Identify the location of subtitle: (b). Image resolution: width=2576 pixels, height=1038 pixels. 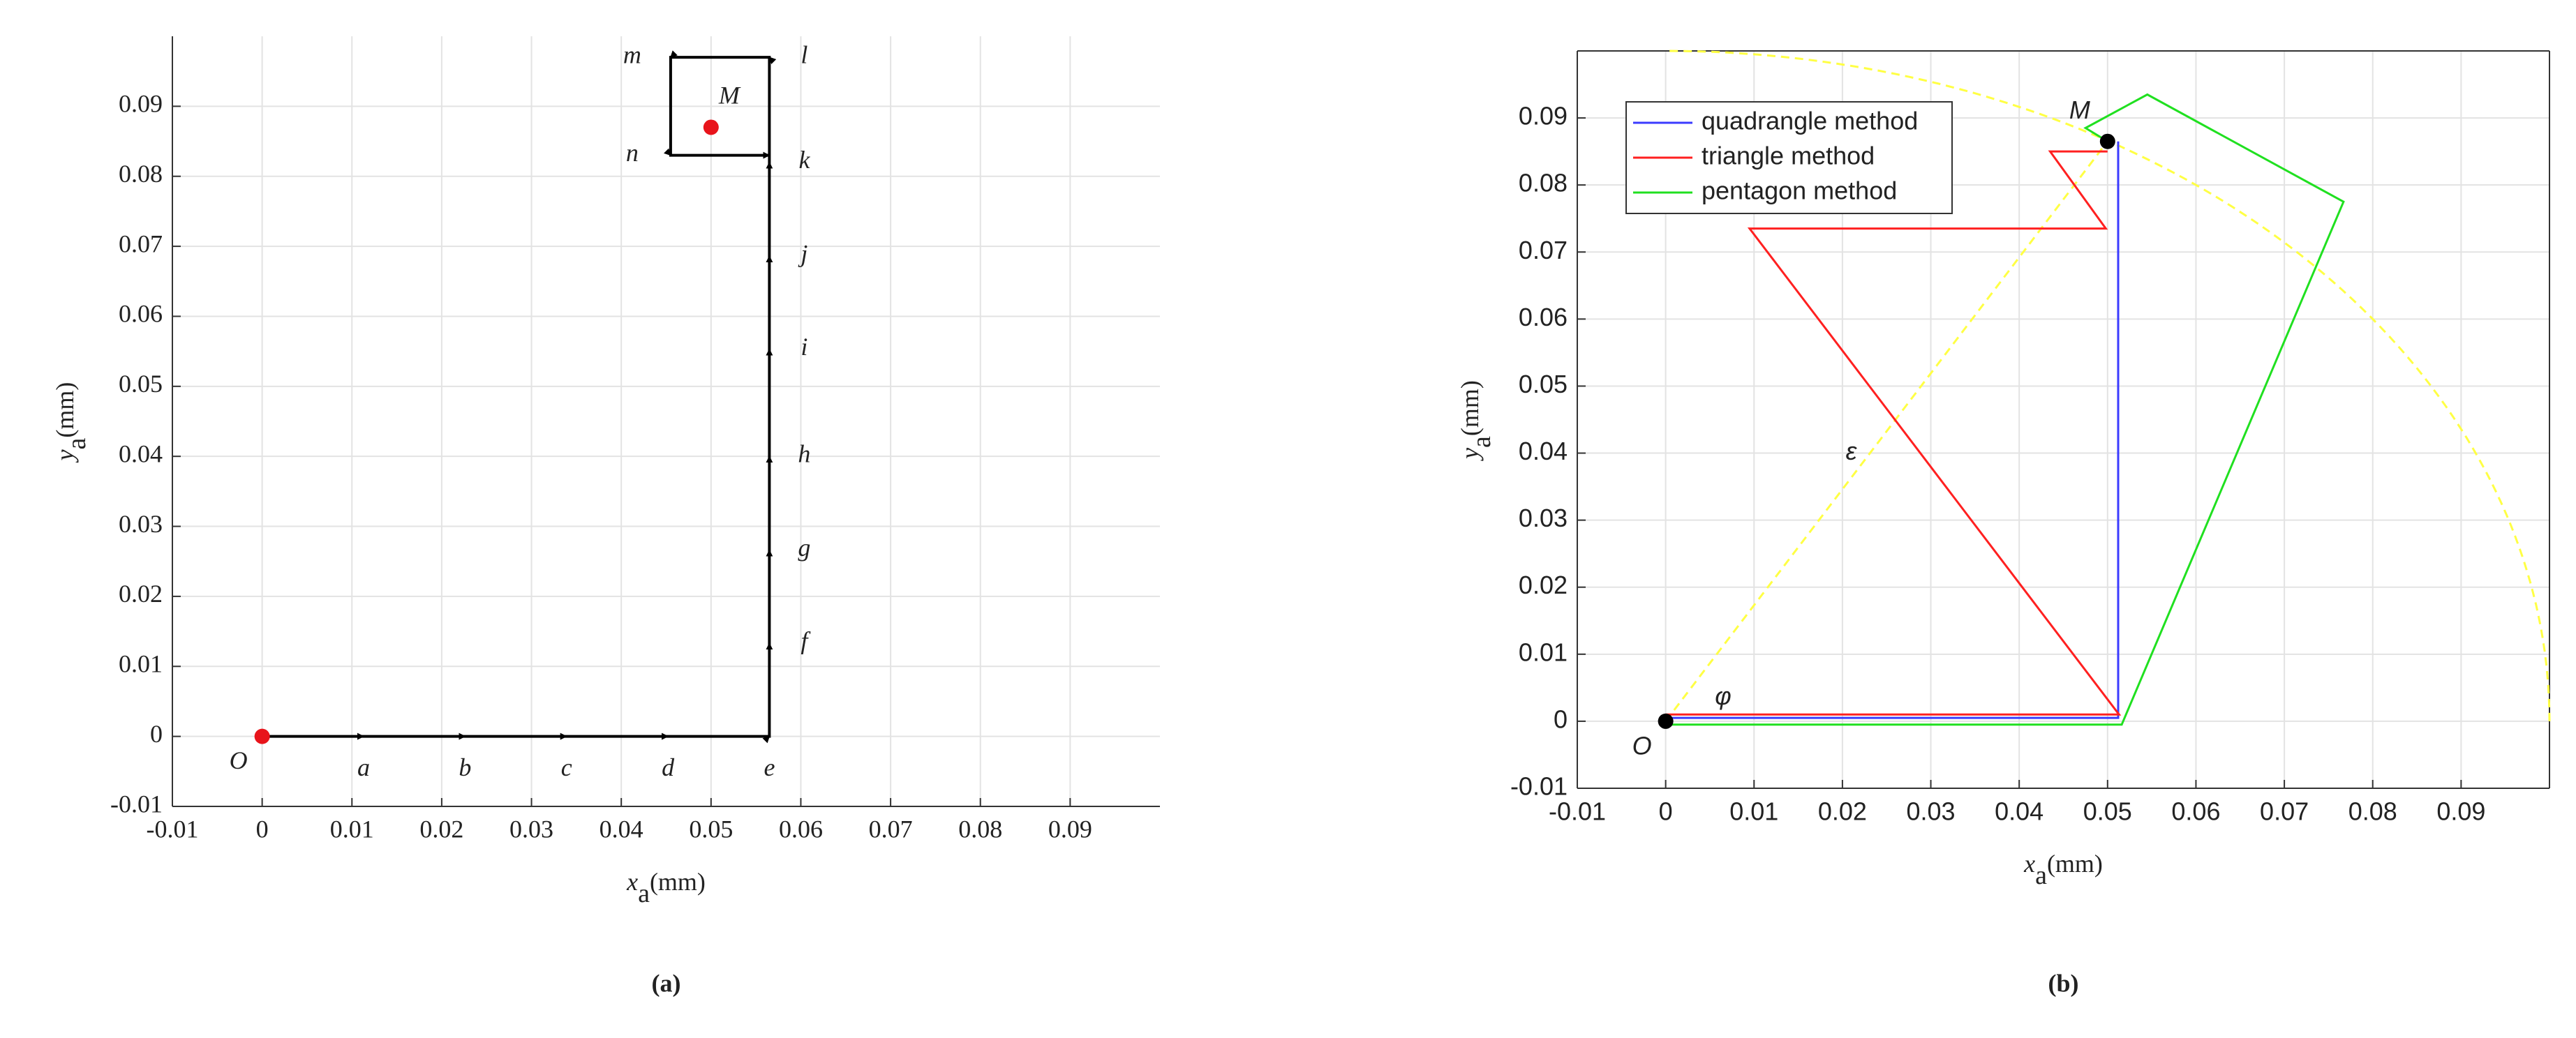
(2064, 983).